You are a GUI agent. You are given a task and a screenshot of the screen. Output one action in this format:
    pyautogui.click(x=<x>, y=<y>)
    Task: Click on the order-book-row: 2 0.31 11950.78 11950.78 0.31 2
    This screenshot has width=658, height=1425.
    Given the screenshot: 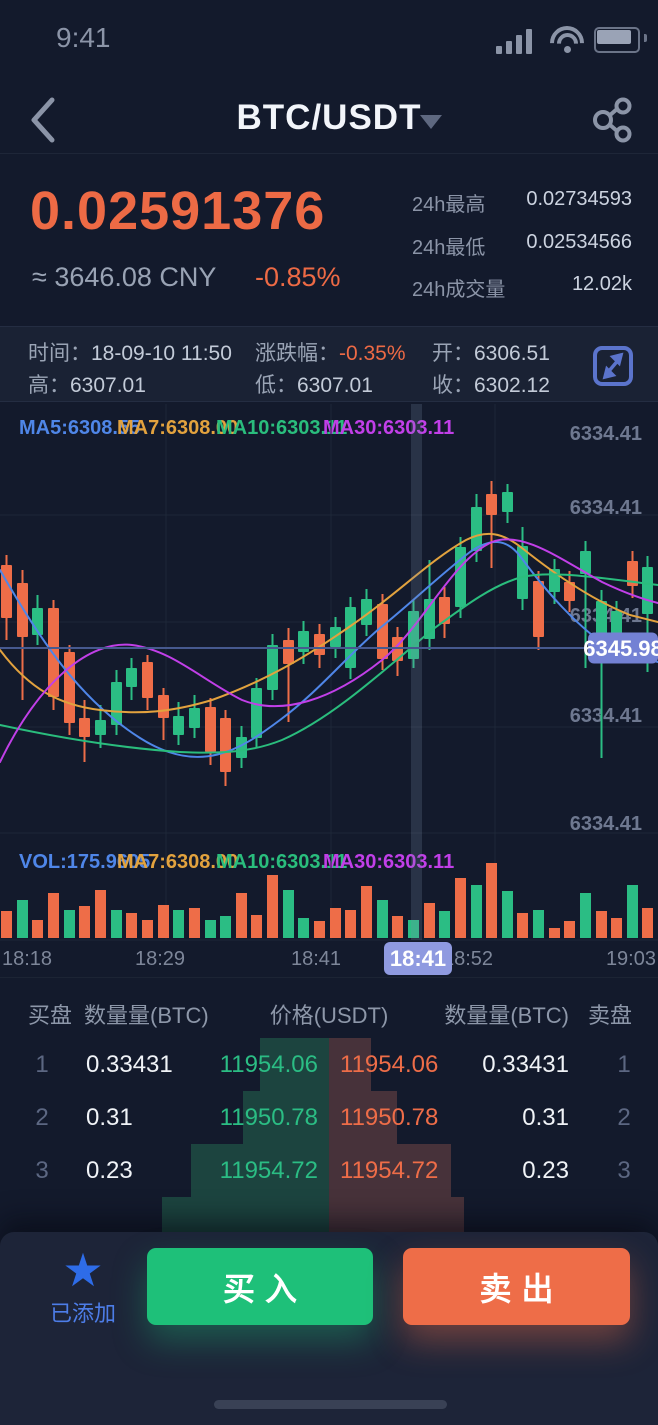 What is the action you would take?
    pyautogui.click(x=329, y=1117)
    